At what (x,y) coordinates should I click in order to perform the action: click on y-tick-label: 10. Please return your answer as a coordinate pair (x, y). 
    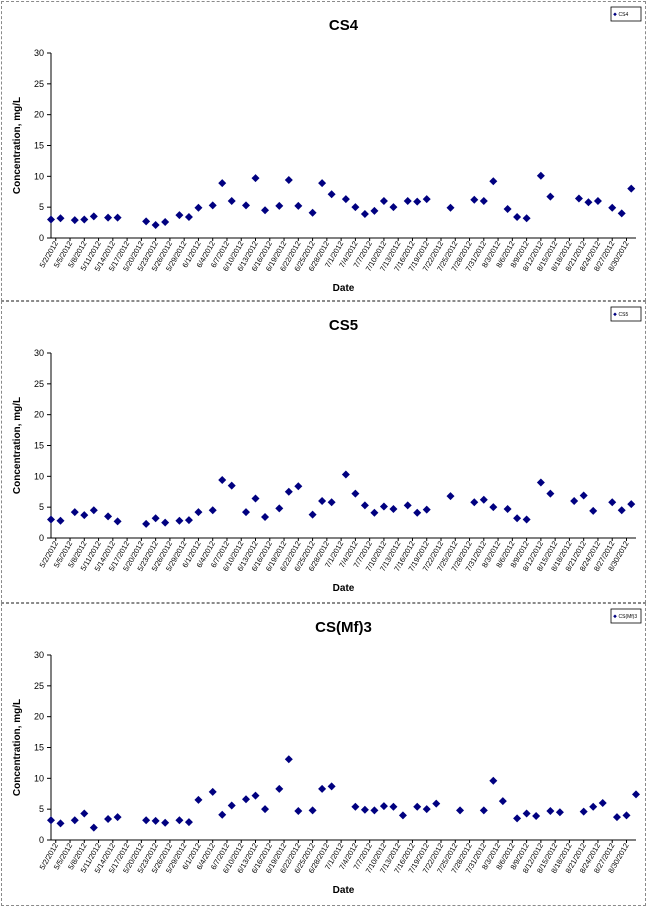
    Looking at the image, I should click on (39, 176).